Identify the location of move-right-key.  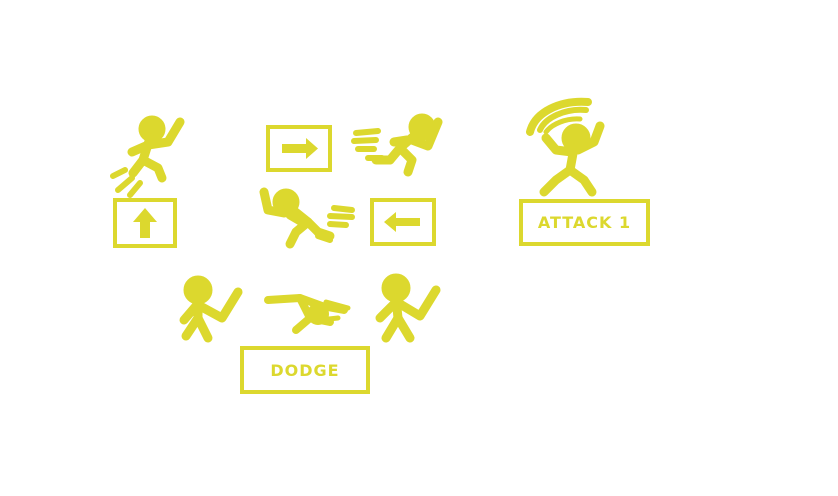
(299, 148).